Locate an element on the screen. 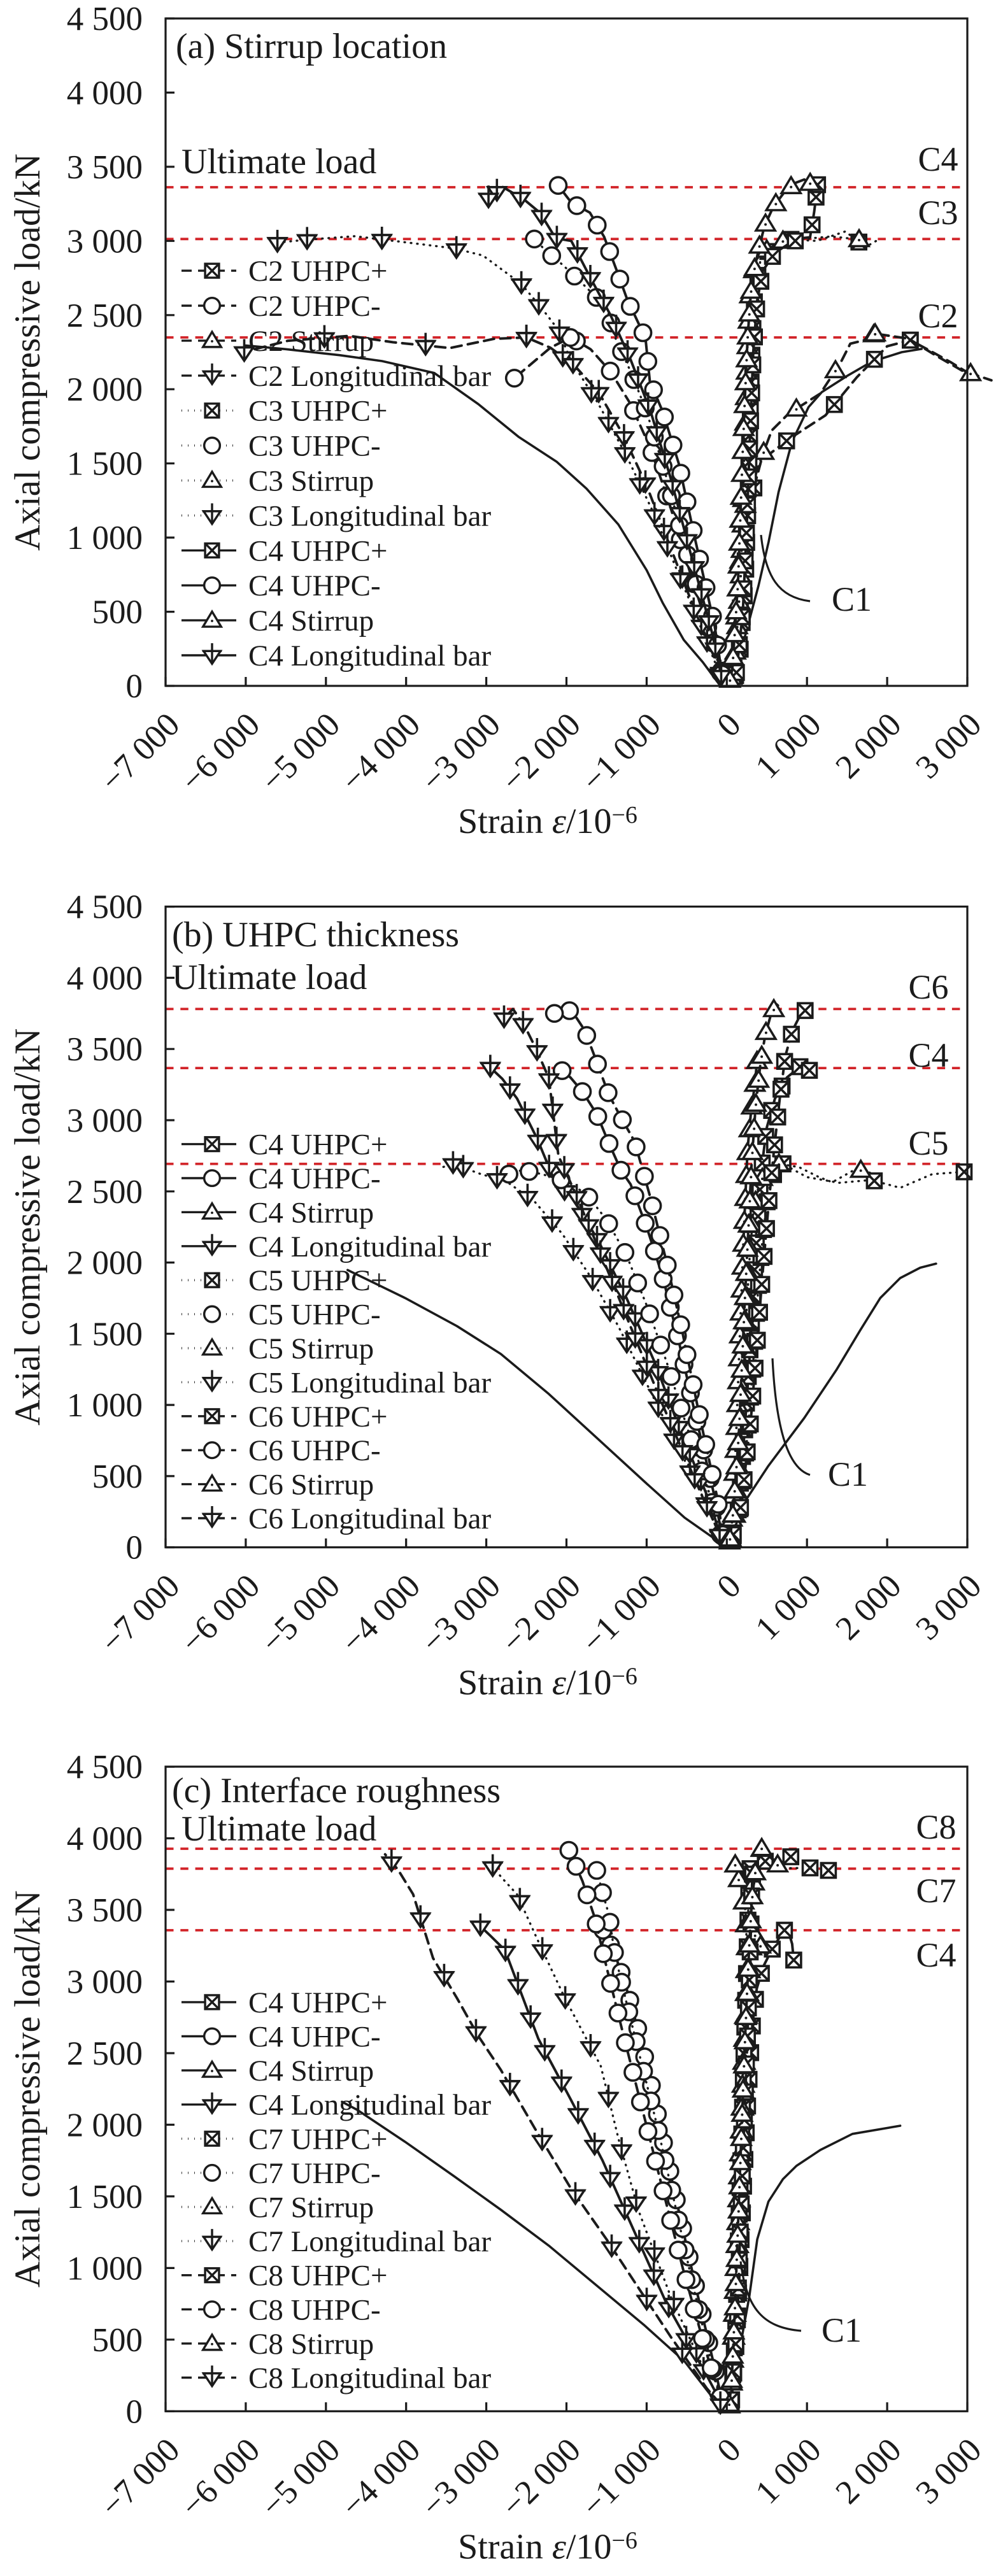 The height and width of the screenshot is (2576, 1003). svg-text: C2 is located at coordinates (938, 316).